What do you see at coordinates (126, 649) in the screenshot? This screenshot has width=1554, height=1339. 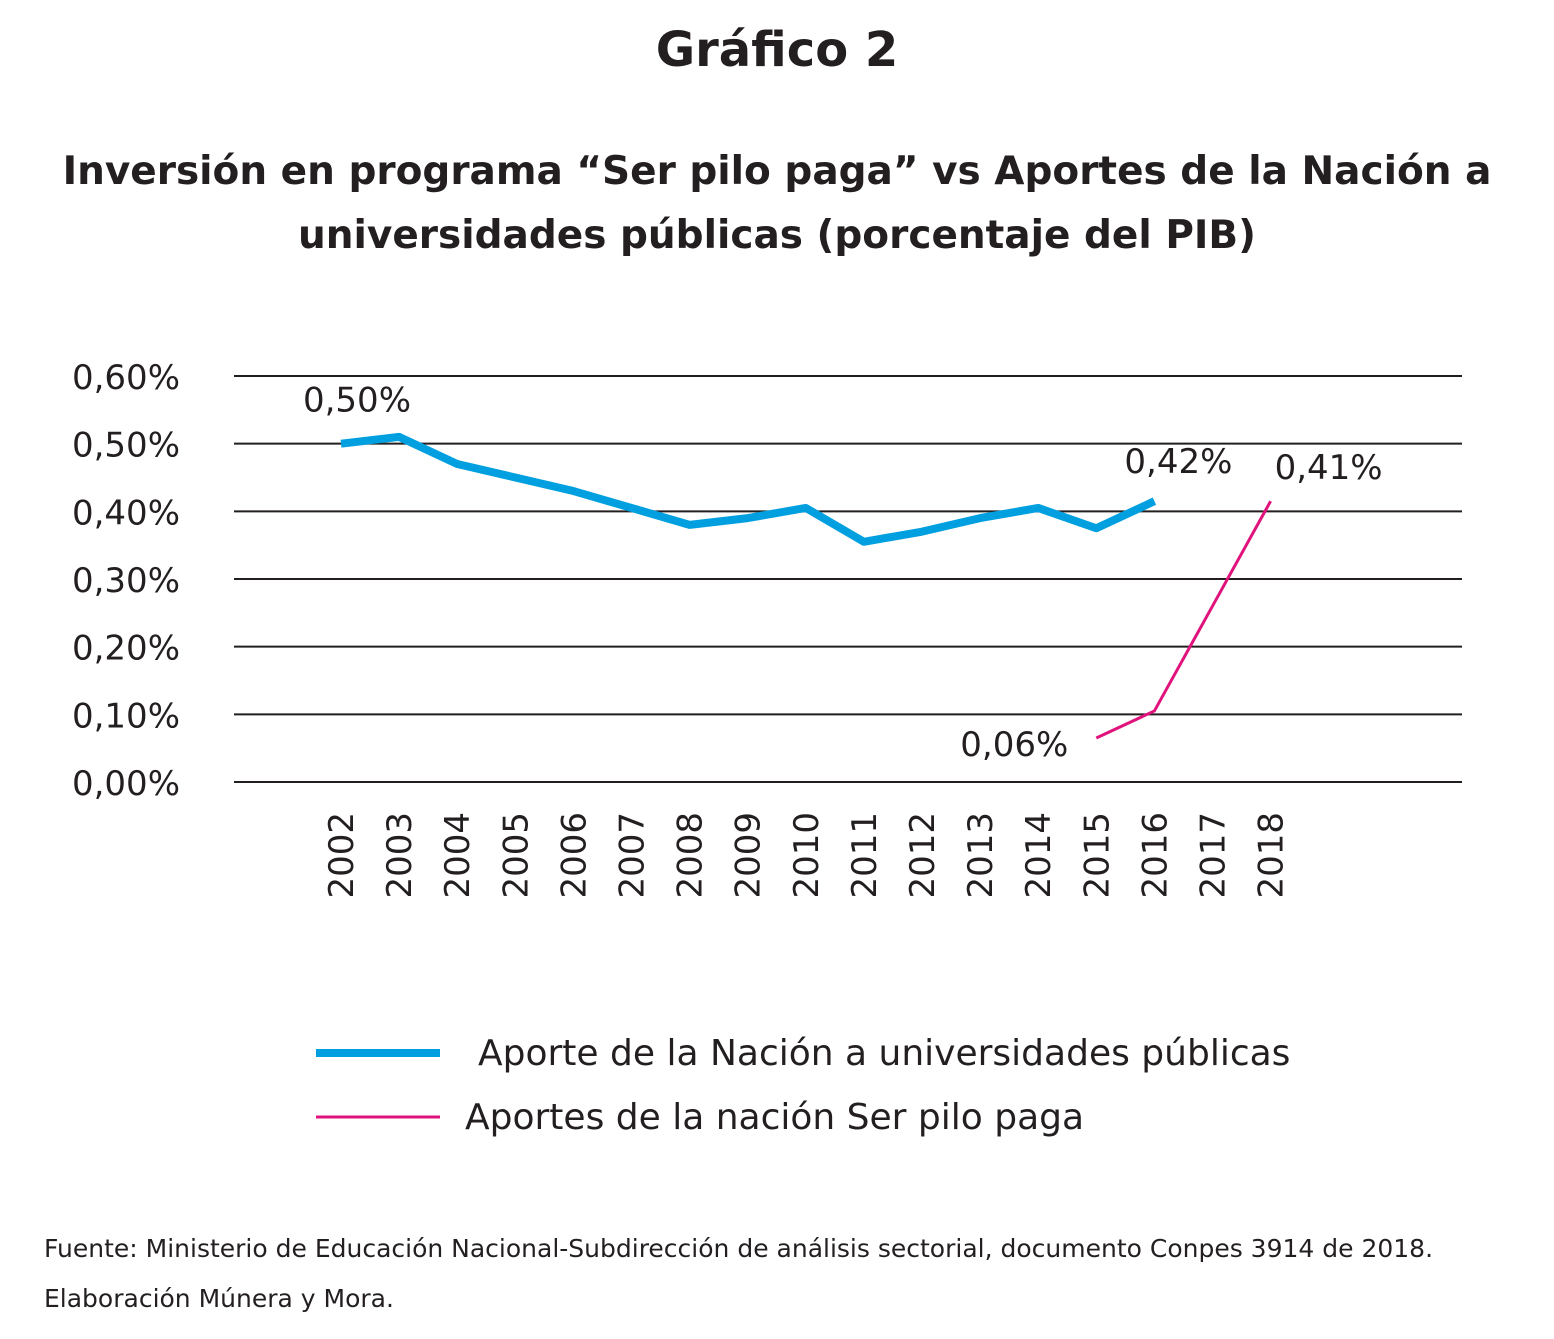 I see `y-tick-label: 0,20%` at bounding box center [126, 649].